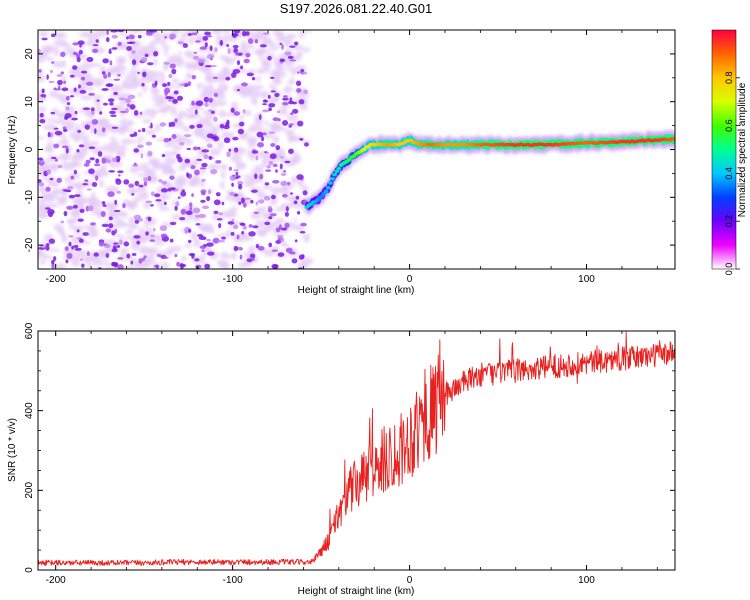 This screenshot has width=750, height=600. I want to click on signal-core-blob, so click(332, 179).